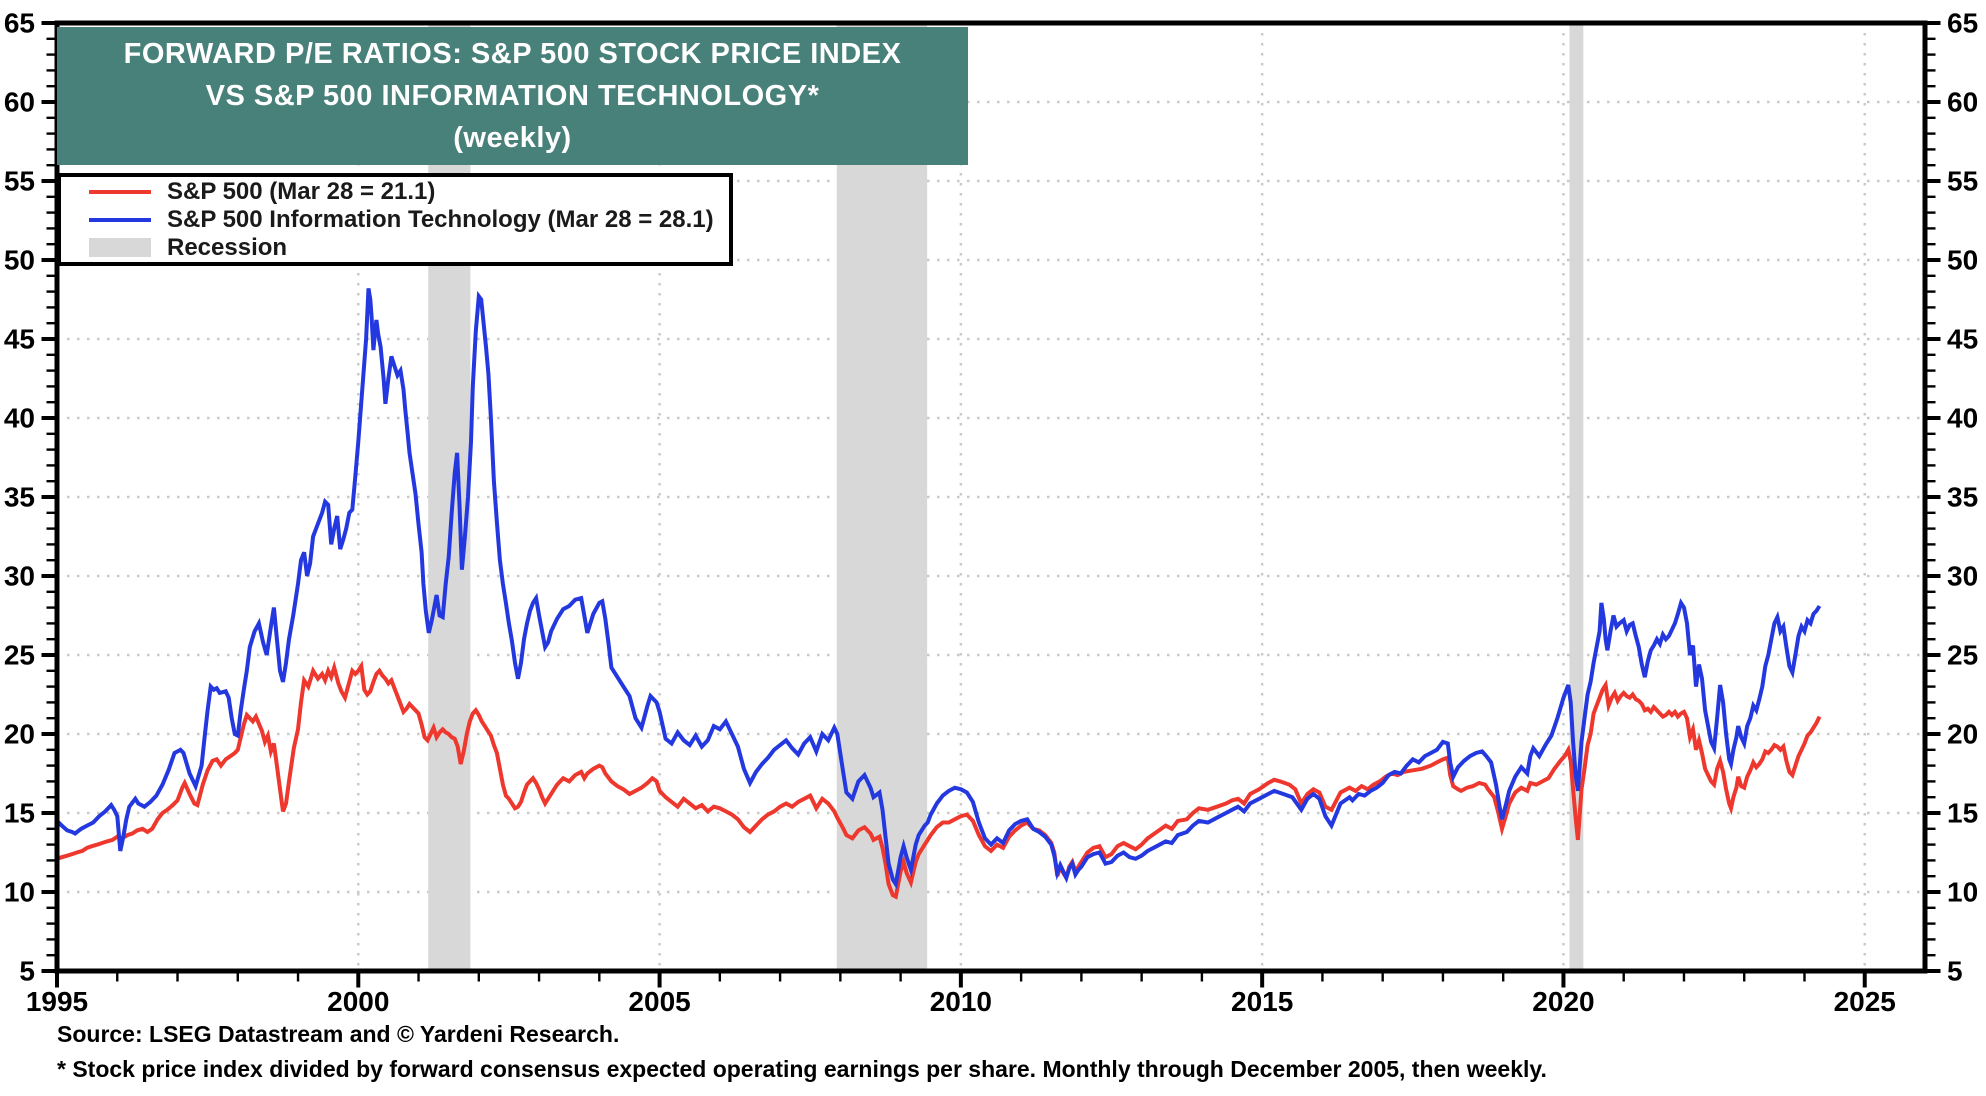 The width and height of the screenshot is (1986, 1096). I want to click on y-axis-left-label-5: 5, so click(27, 971).